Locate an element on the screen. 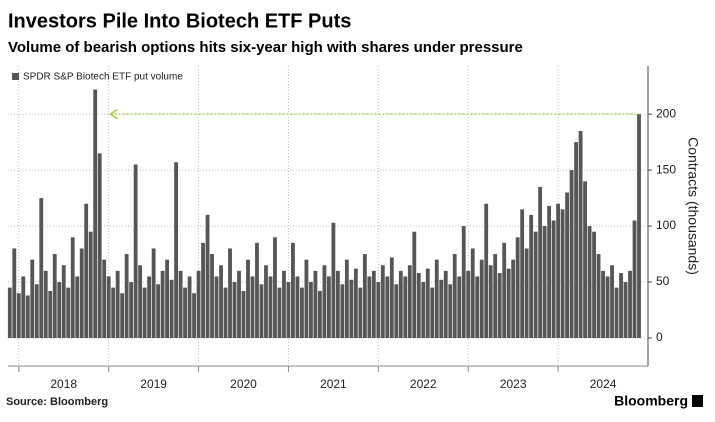 The image size is (715, 422). y-tick-label: 0 is located at coordinates (659, 337).